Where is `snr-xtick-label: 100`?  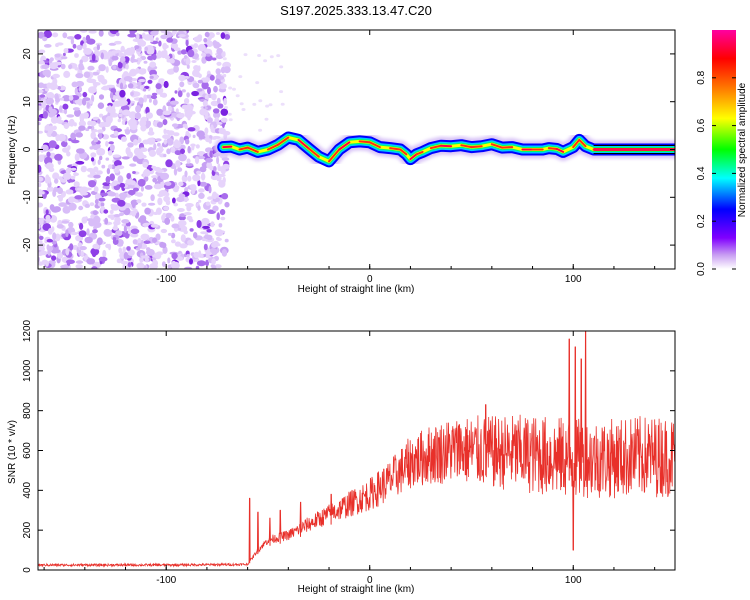 snr-xtick-label: 100 is located at coordinates (573, 580).